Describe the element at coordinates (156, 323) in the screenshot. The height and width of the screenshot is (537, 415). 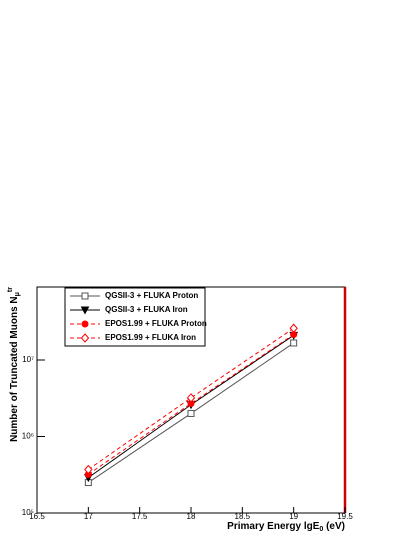
I see `legend-label: EPOS1.99 + FLUKA Proton` at that location.